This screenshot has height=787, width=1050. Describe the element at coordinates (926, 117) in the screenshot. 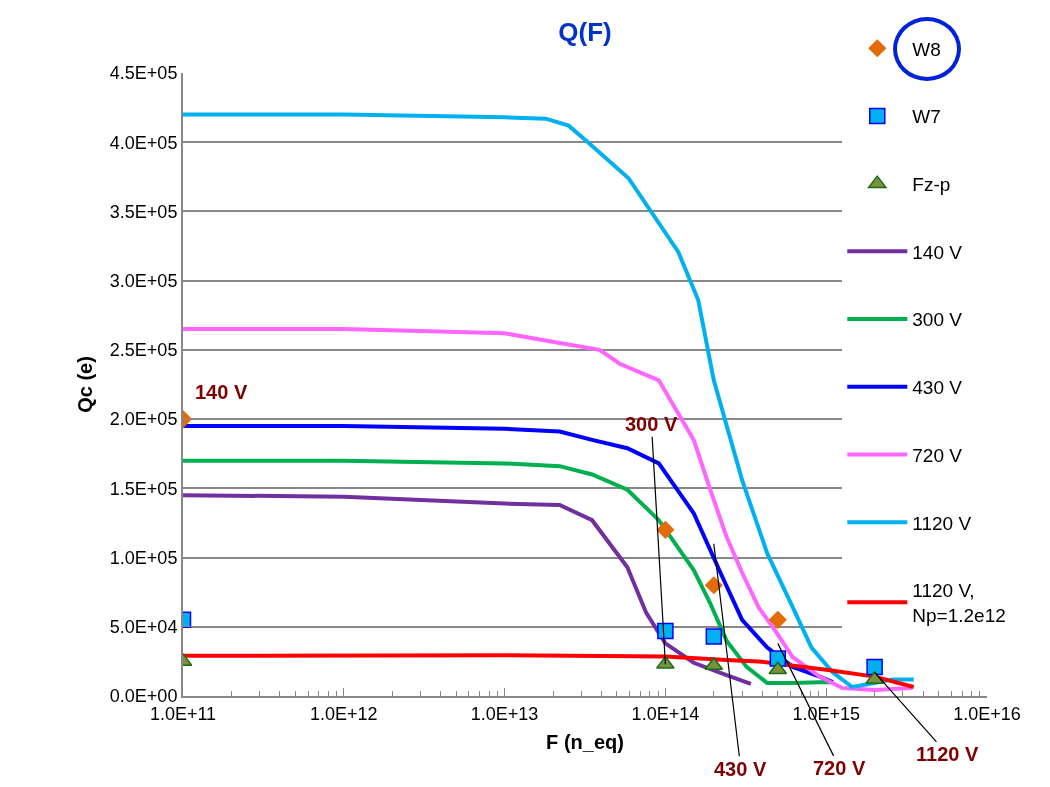

I see `legend-label: W7` at that location.